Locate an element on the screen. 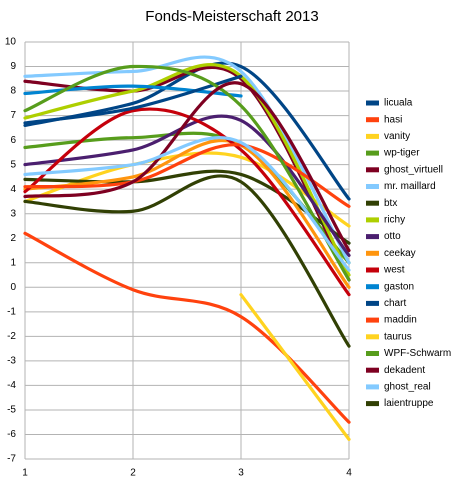 The image size is (460, 495). legend-label: chart is located at coordinates (395, 303).